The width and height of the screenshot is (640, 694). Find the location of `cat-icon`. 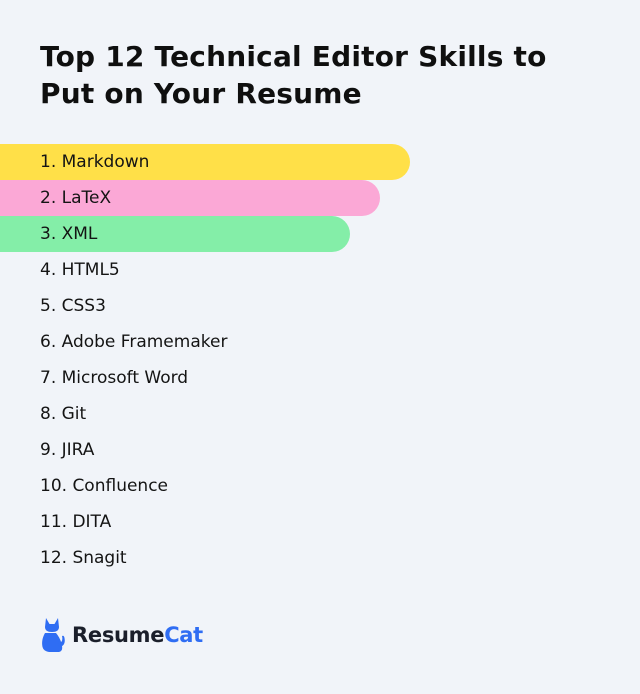

cat-icon is located at coordinates (53, 635).